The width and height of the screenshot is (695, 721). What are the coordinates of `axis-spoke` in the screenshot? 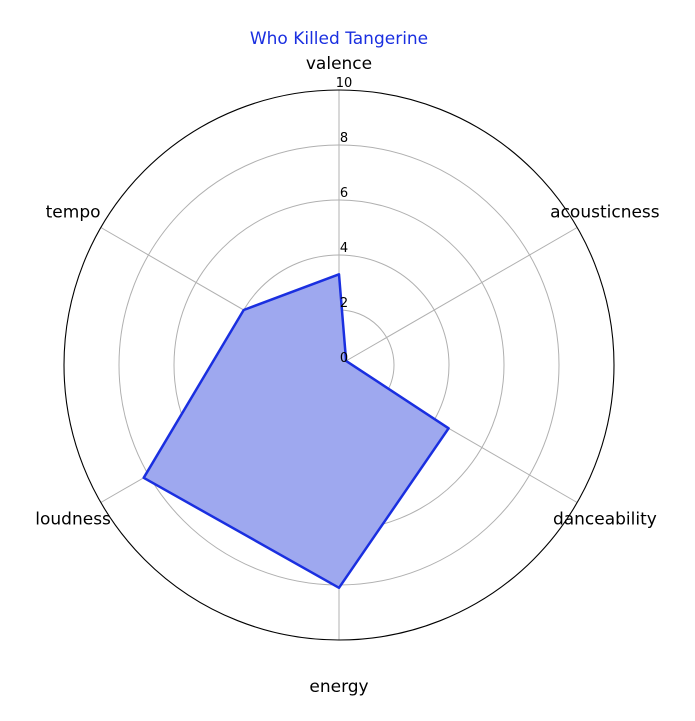 It's located at (458, 296).